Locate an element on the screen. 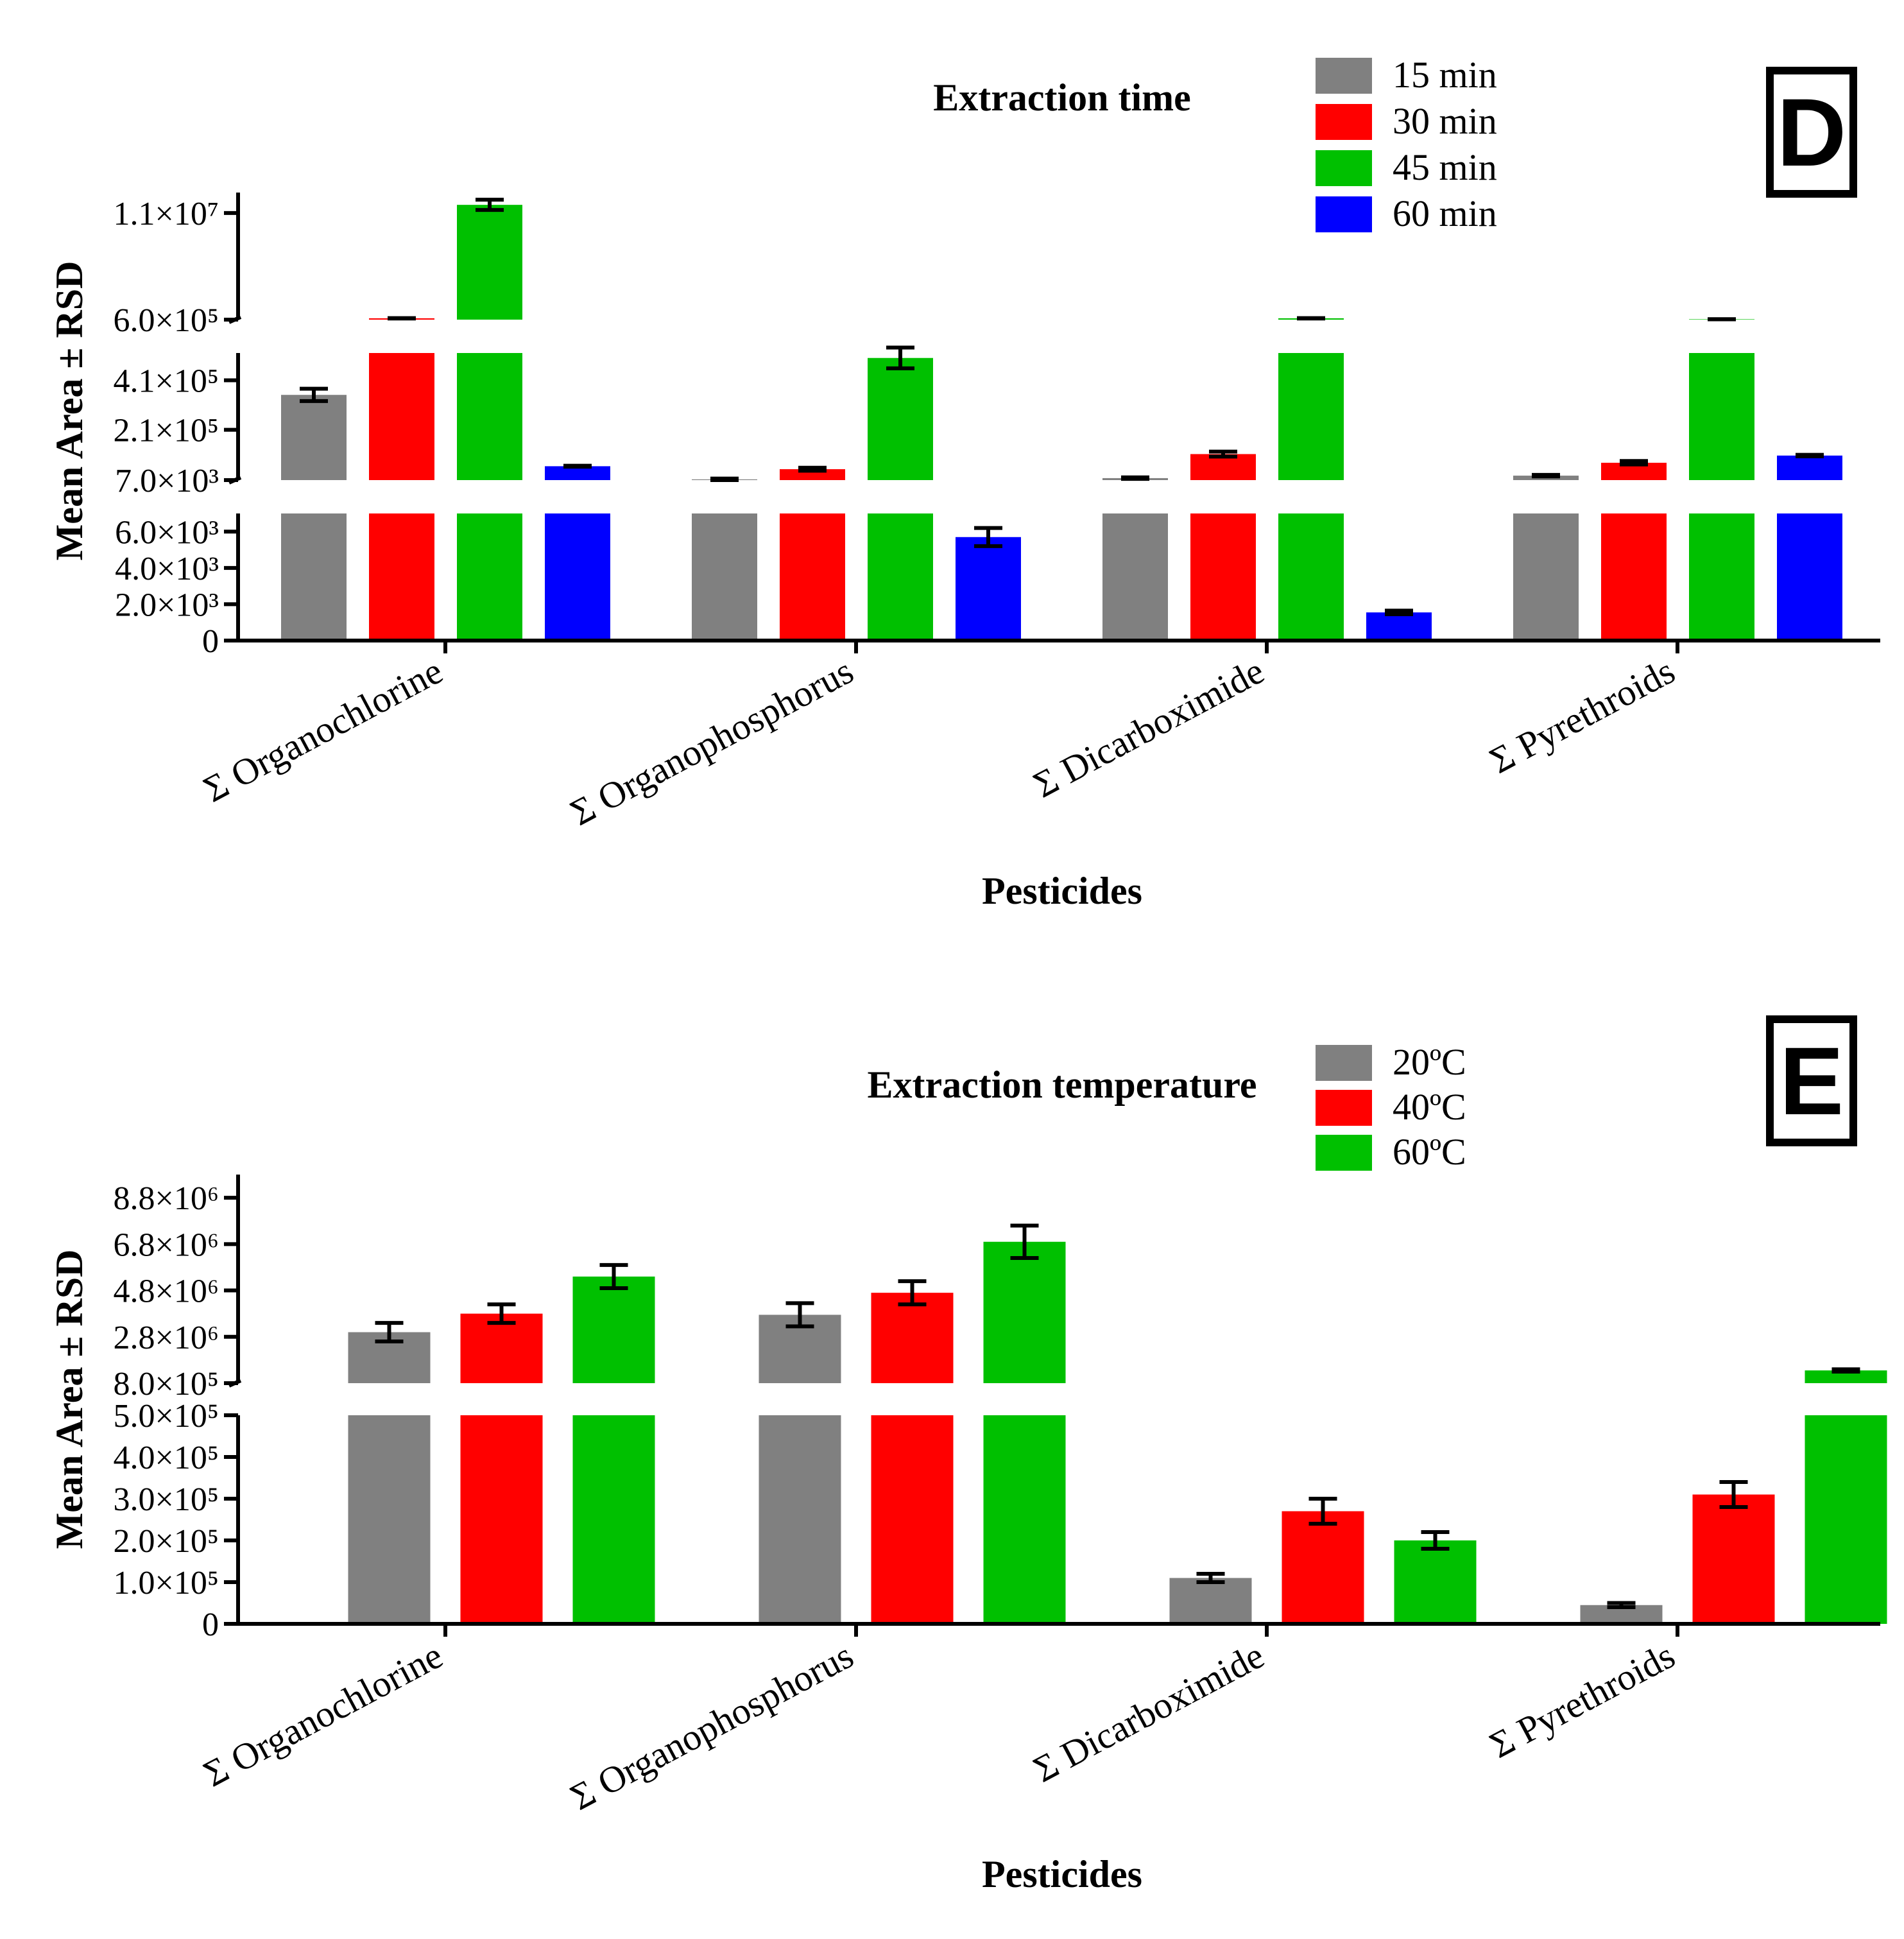  bar-30-min-3-seg0 is located at coordinates (1634, 577).